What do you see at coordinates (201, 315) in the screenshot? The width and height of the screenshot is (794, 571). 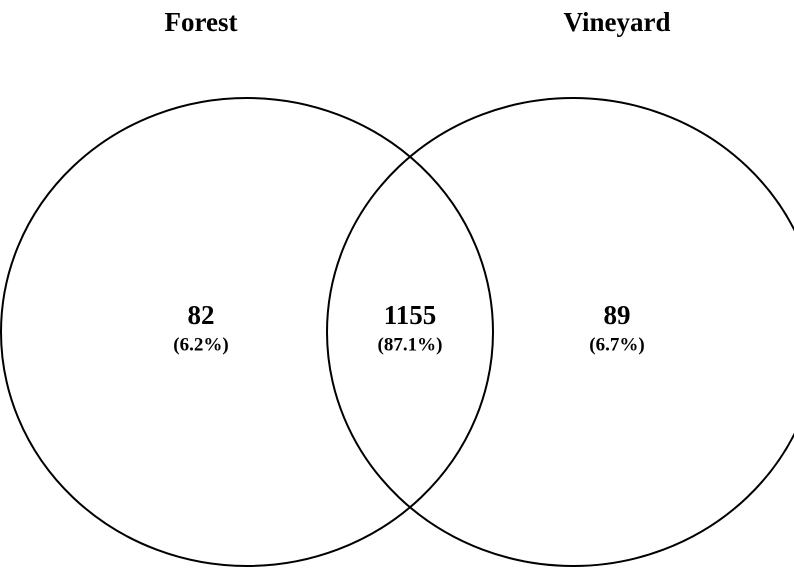 I see `region-count: 82` at bounding box center [201, 315].